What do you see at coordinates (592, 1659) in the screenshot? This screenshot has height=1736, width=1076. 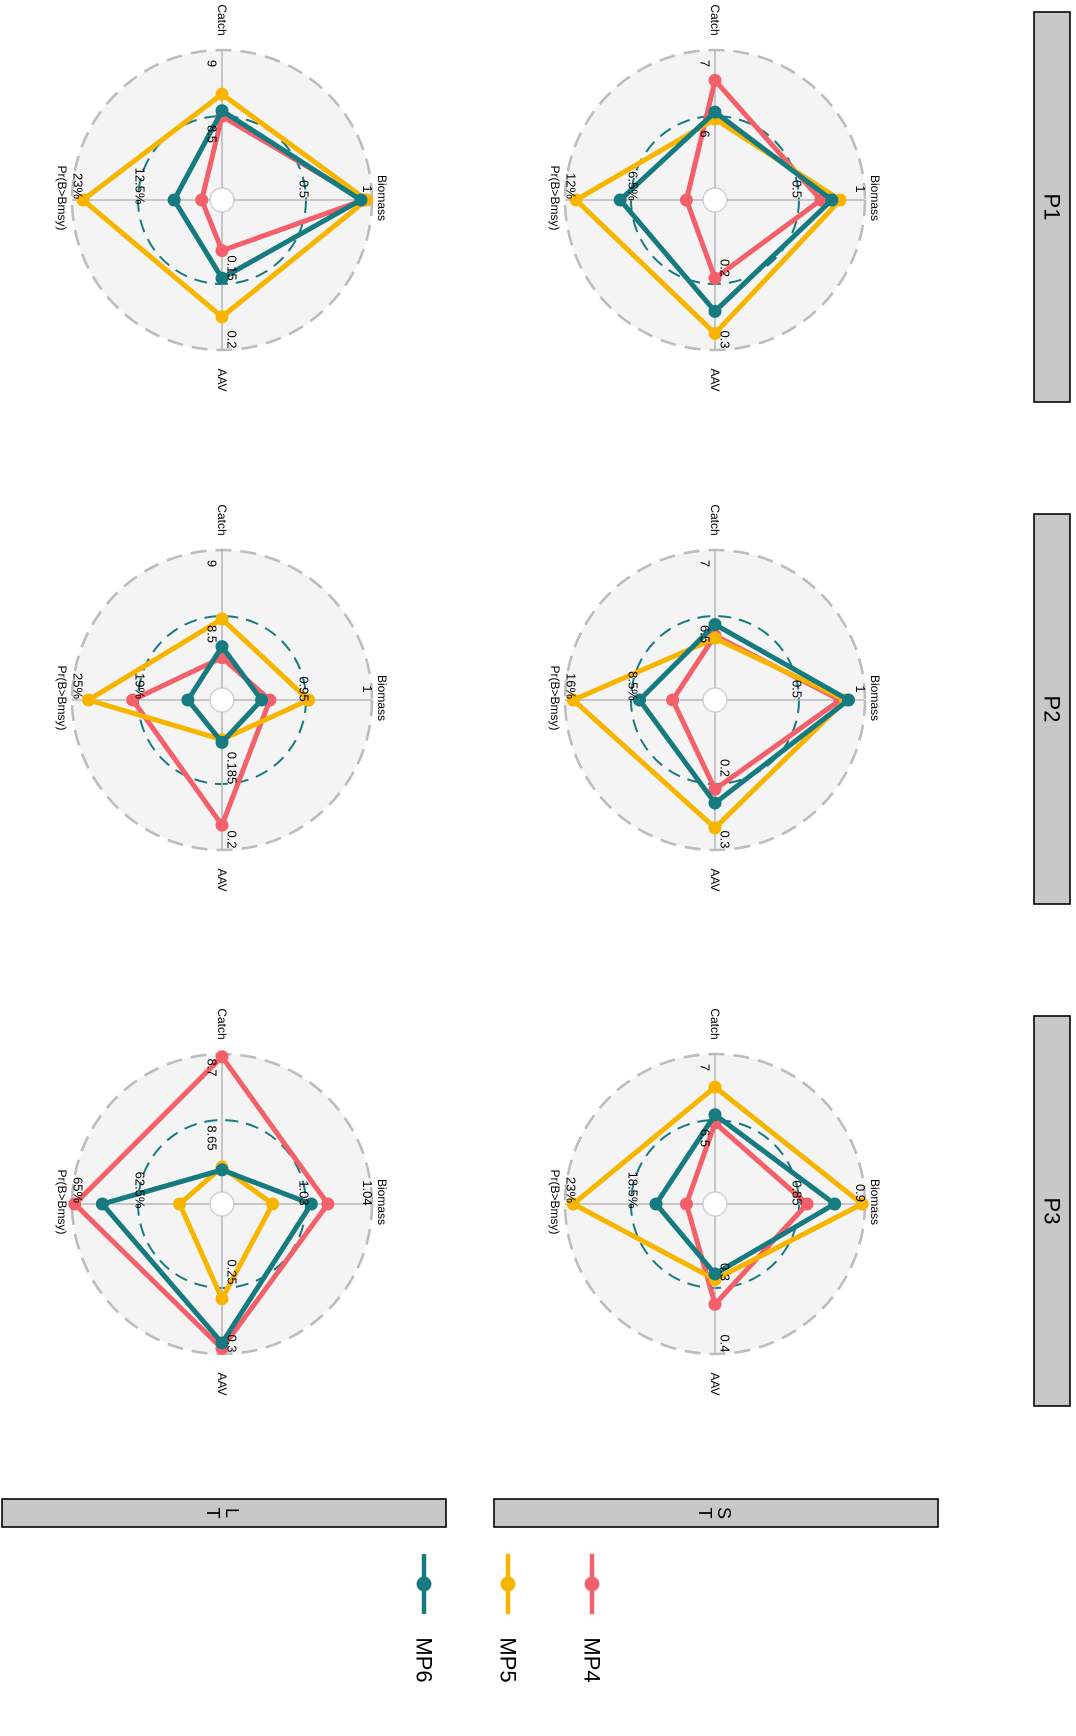 I see `legend-label-mp4: MP4` at bounding box center [592, 1659].